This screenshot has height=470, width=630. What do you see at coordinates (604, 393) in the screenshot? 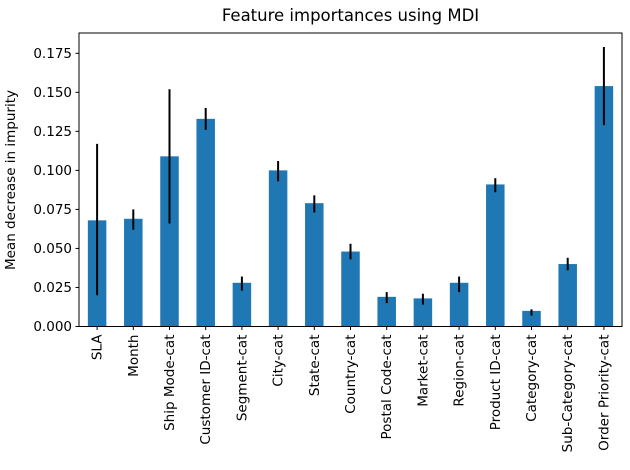
I see `x-tick-label: Order Priority-cat` at bounding box center [604, 393].